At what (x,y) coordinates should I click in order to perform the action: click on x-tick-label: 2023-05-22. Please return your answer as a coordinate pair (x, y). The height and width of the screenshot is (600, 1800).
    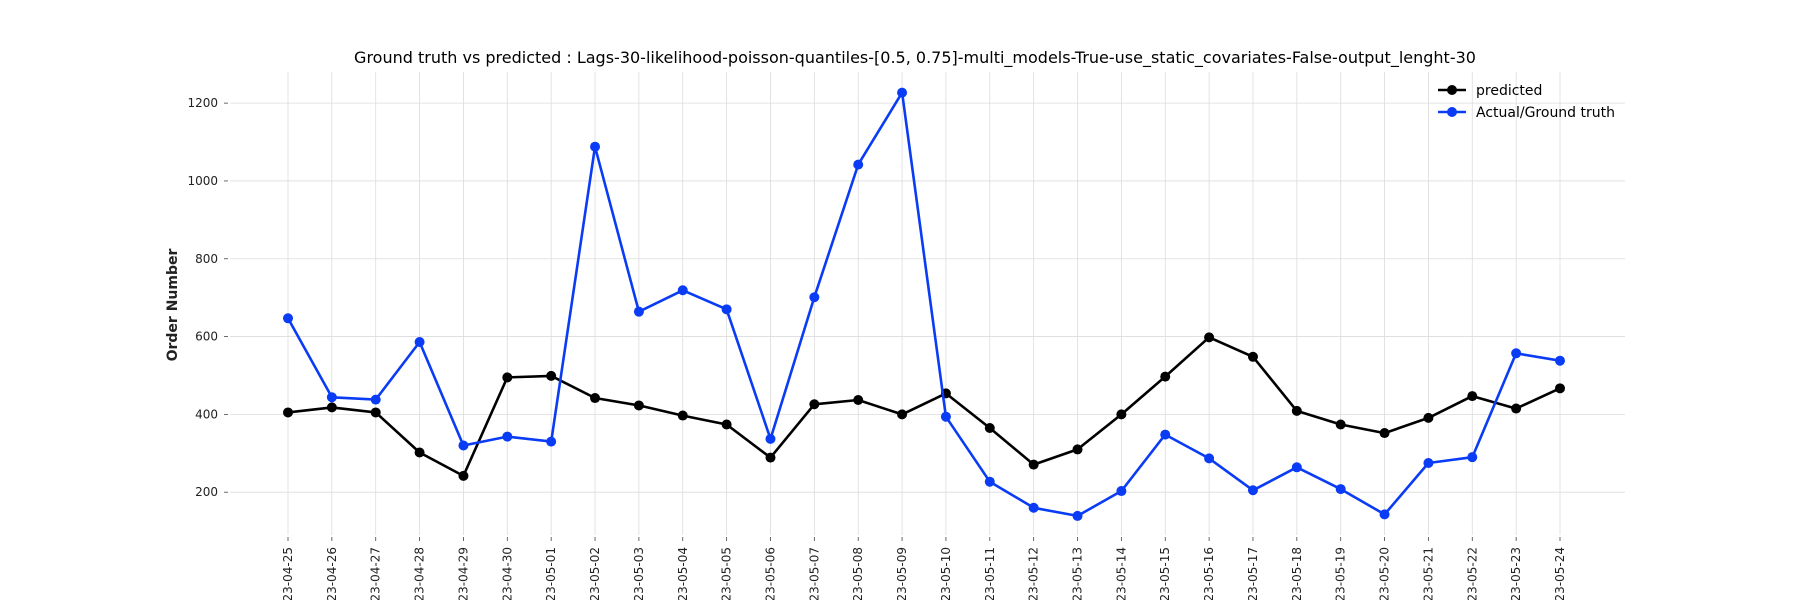
    Looking at the image, I should click on (1472, 573).